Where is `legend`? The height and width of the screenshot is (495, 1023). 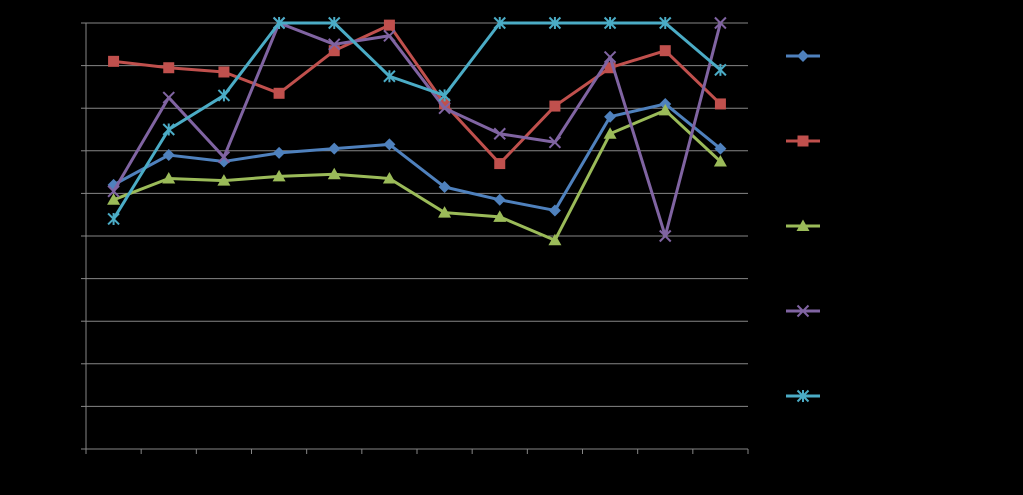 legend is located at coordinates (803, 226).